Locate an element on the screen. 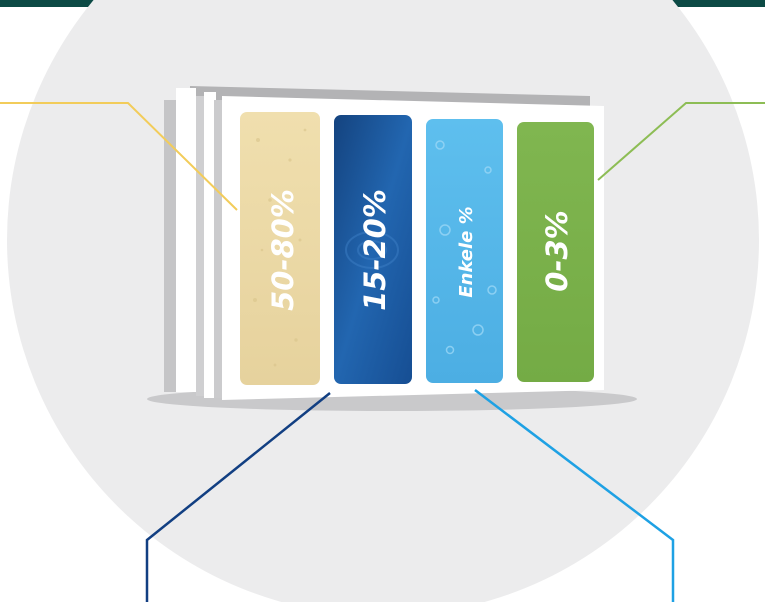 This screenshot has width=765, height=602. label-green: 0-3% is located at coordinates (557, 250).